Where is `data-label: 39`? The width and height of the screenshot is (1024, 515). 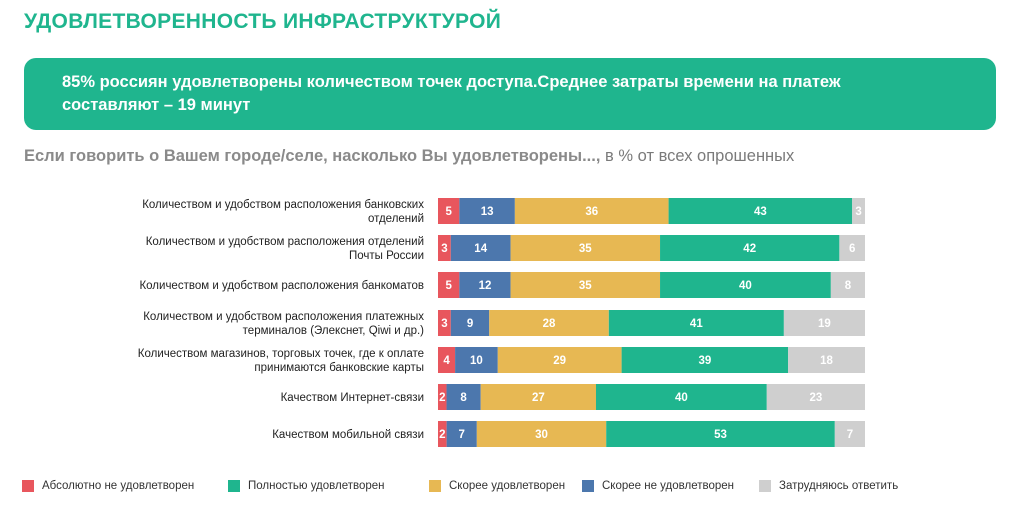
data-label: 39 is located at coordinates (704, 361).